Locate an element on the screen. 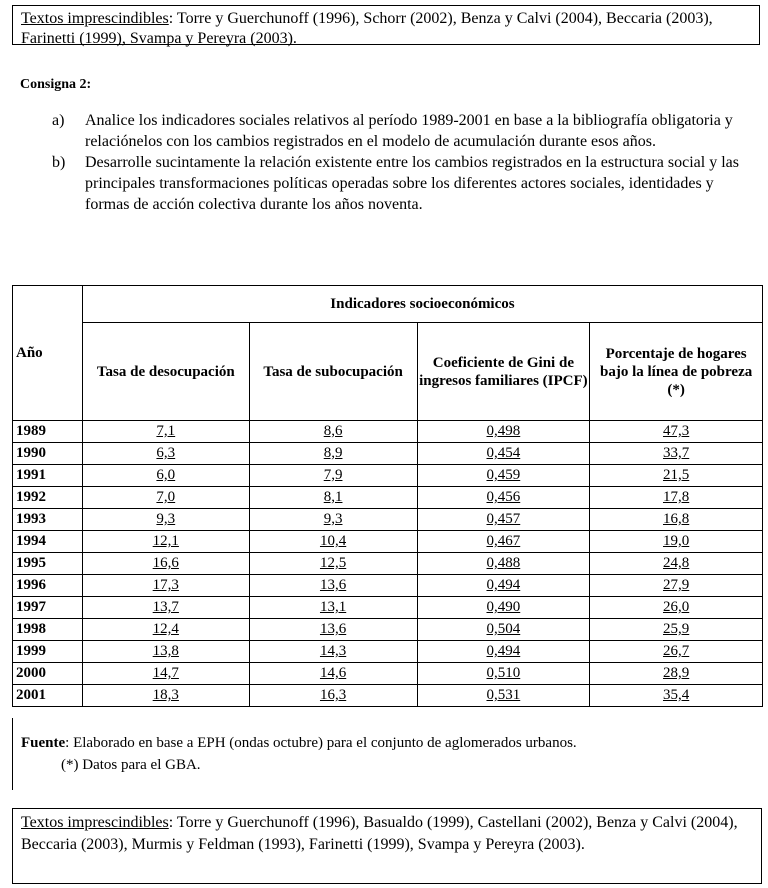 Image resolution: width=768 pixels, height=888 pixels. table-cell: 7,9 is located at coordinates (333, 475).